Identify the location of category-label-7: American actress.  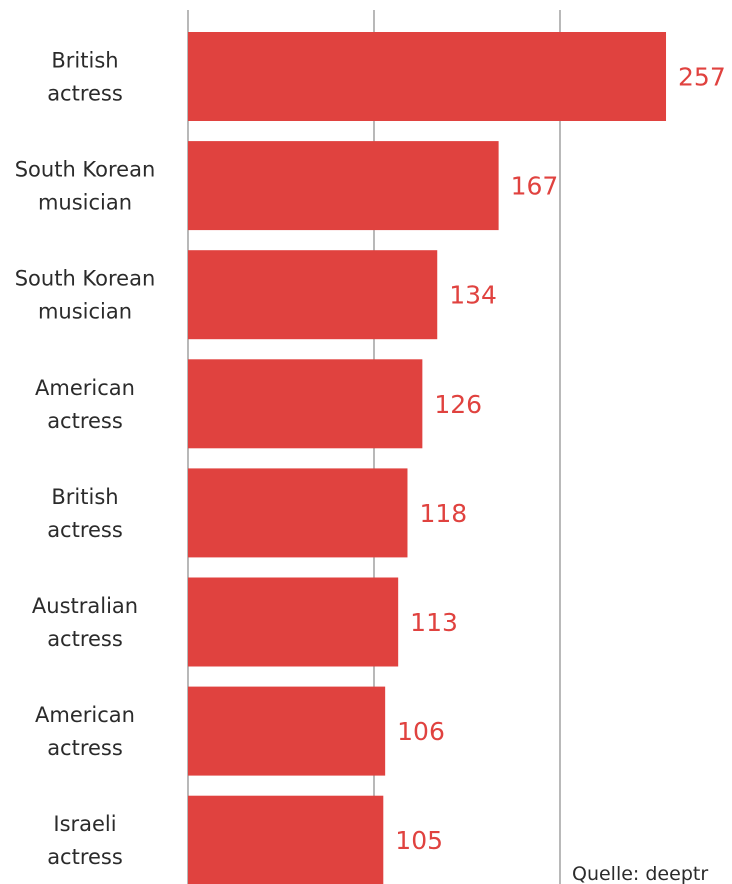
(85, 731).